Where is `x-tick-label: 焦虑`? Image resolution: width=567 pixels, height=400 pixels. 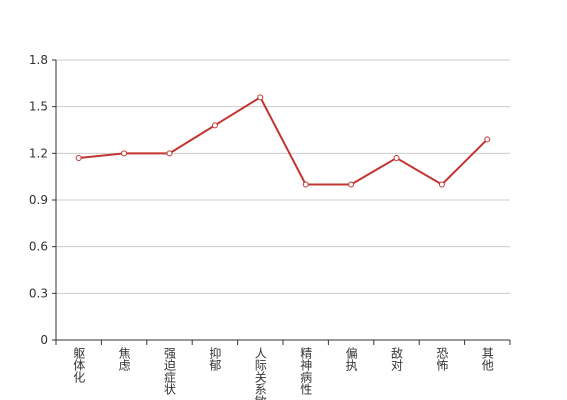 x-tick-label: 焦虑 is located at coordinates (124, 359).